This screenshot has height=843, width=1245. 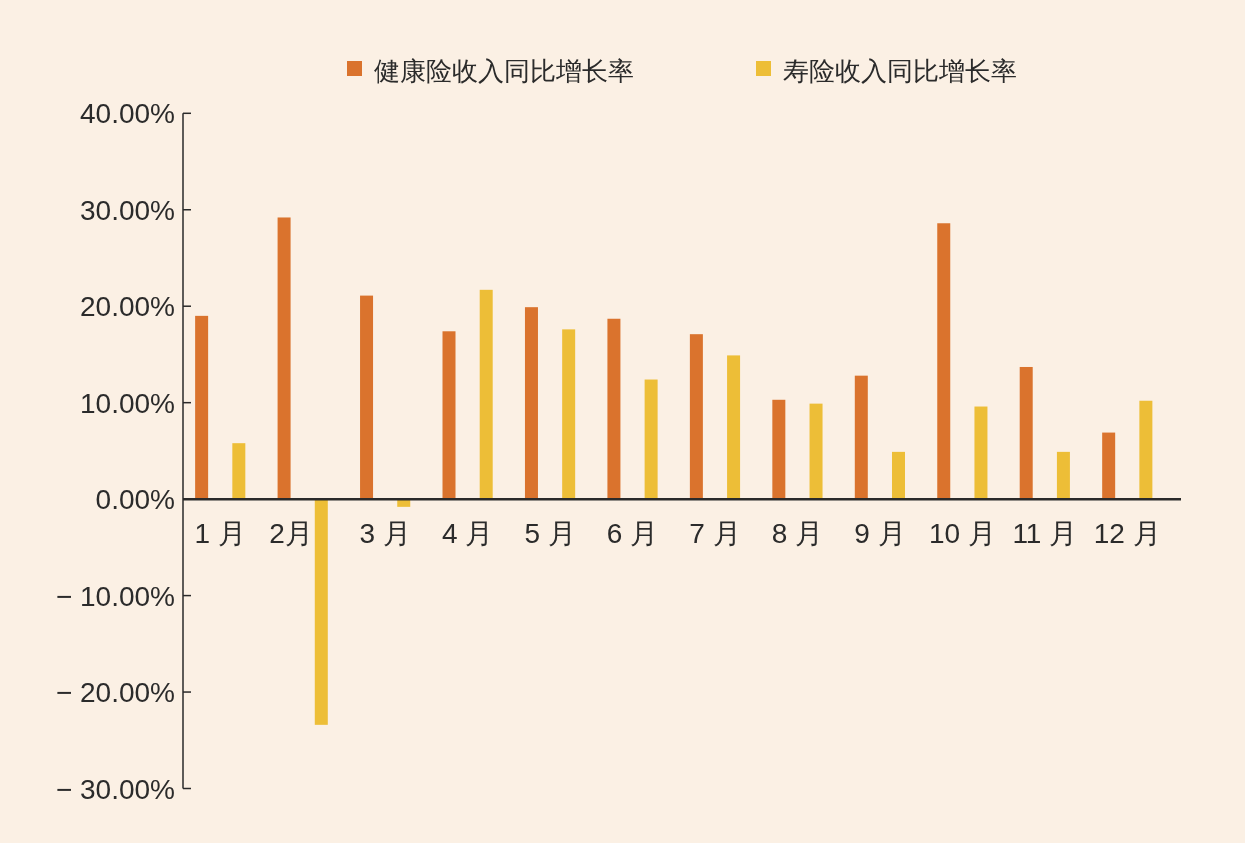 I want to click on x-tick-label: 4 月, so click(x=467, y=534).